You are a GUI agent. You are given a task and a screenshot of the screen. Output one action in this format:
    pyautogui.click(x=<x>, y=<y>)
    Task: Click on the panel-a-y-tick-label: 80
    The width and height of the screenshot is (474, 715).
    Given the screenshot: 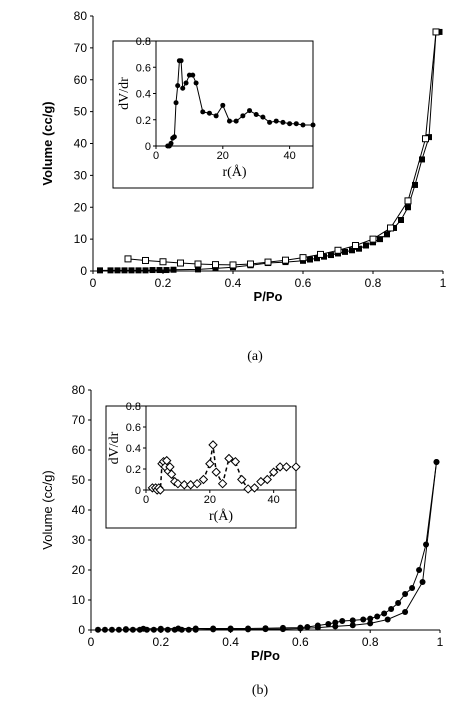 What is the action you would take?
    pyautogui.click(x=81, y=16)
    